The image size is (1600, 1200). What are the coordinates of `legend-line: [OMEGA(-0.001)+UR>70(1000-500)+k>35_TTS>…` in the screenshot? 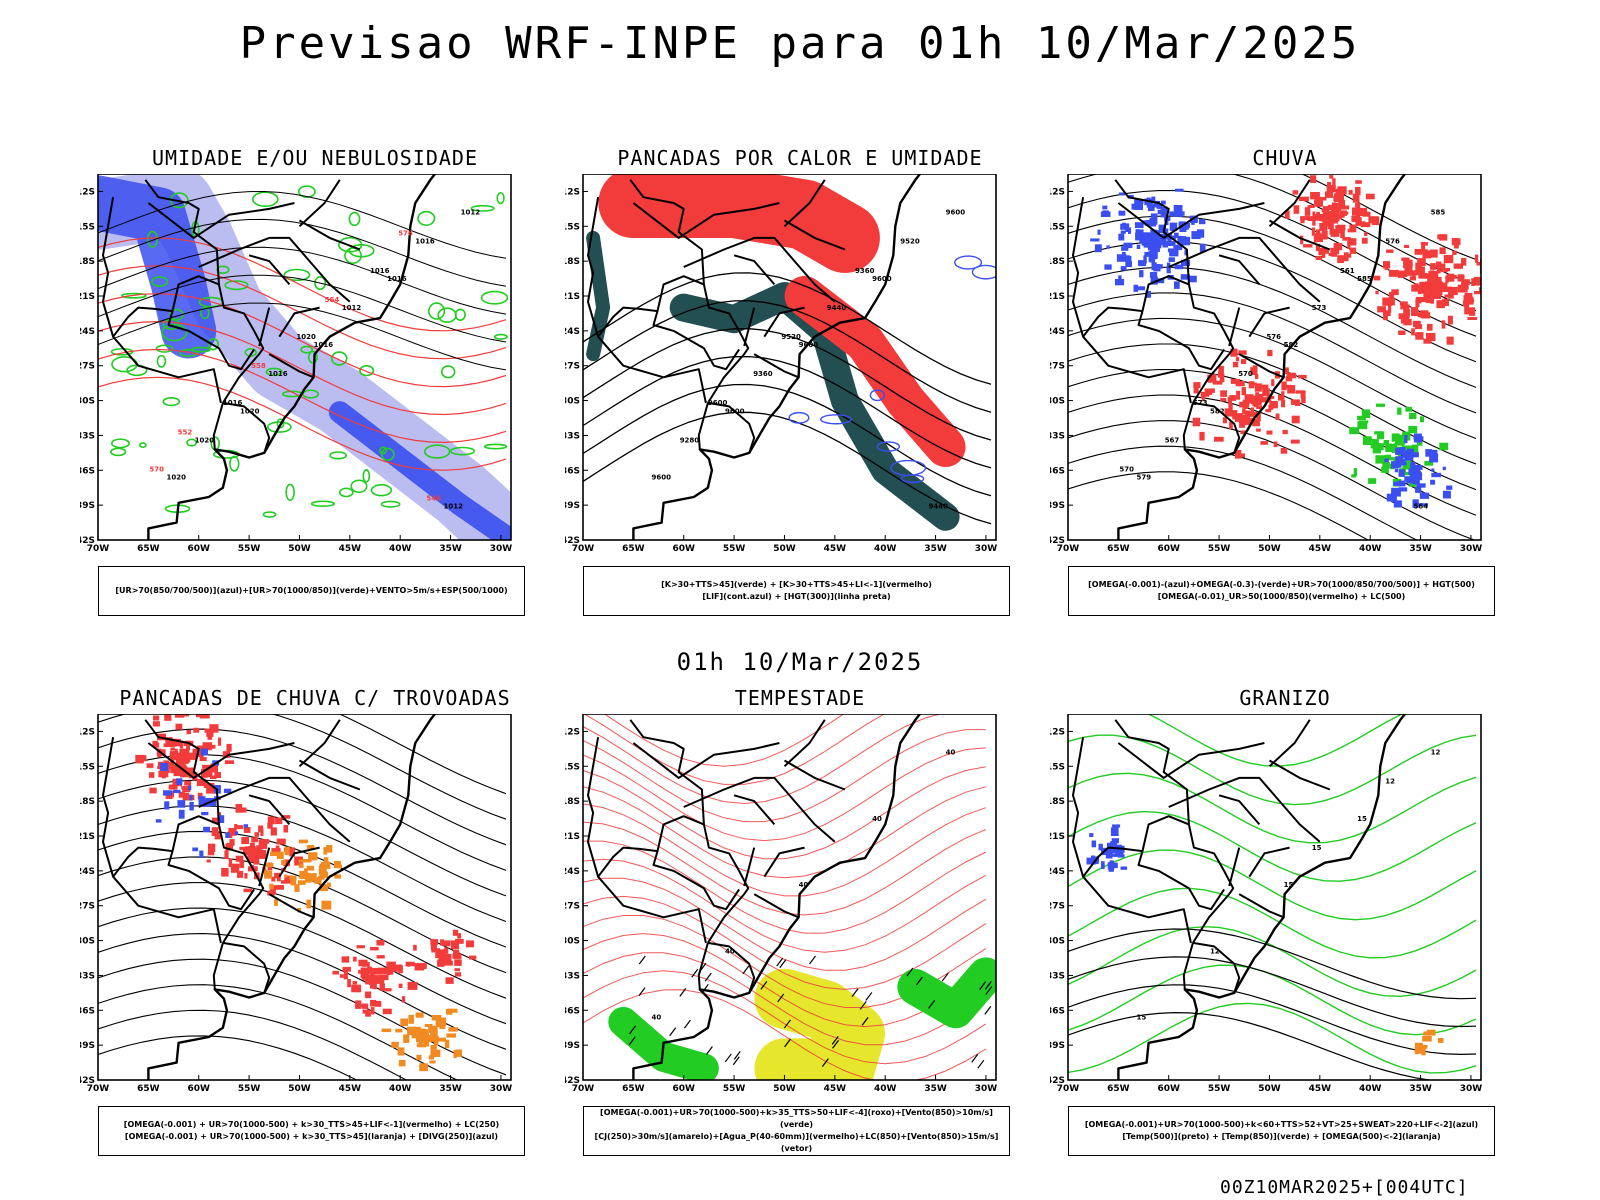 It's located at (796, 1118).